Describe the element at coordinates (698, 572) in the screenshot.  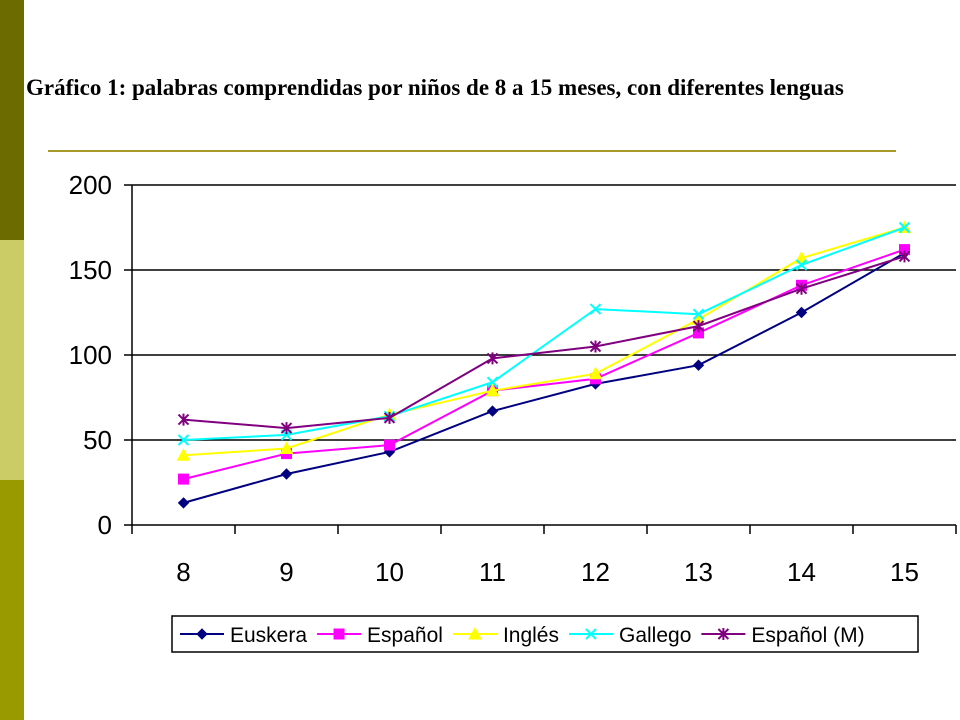
I see `x-tick-label: 13` at that location.